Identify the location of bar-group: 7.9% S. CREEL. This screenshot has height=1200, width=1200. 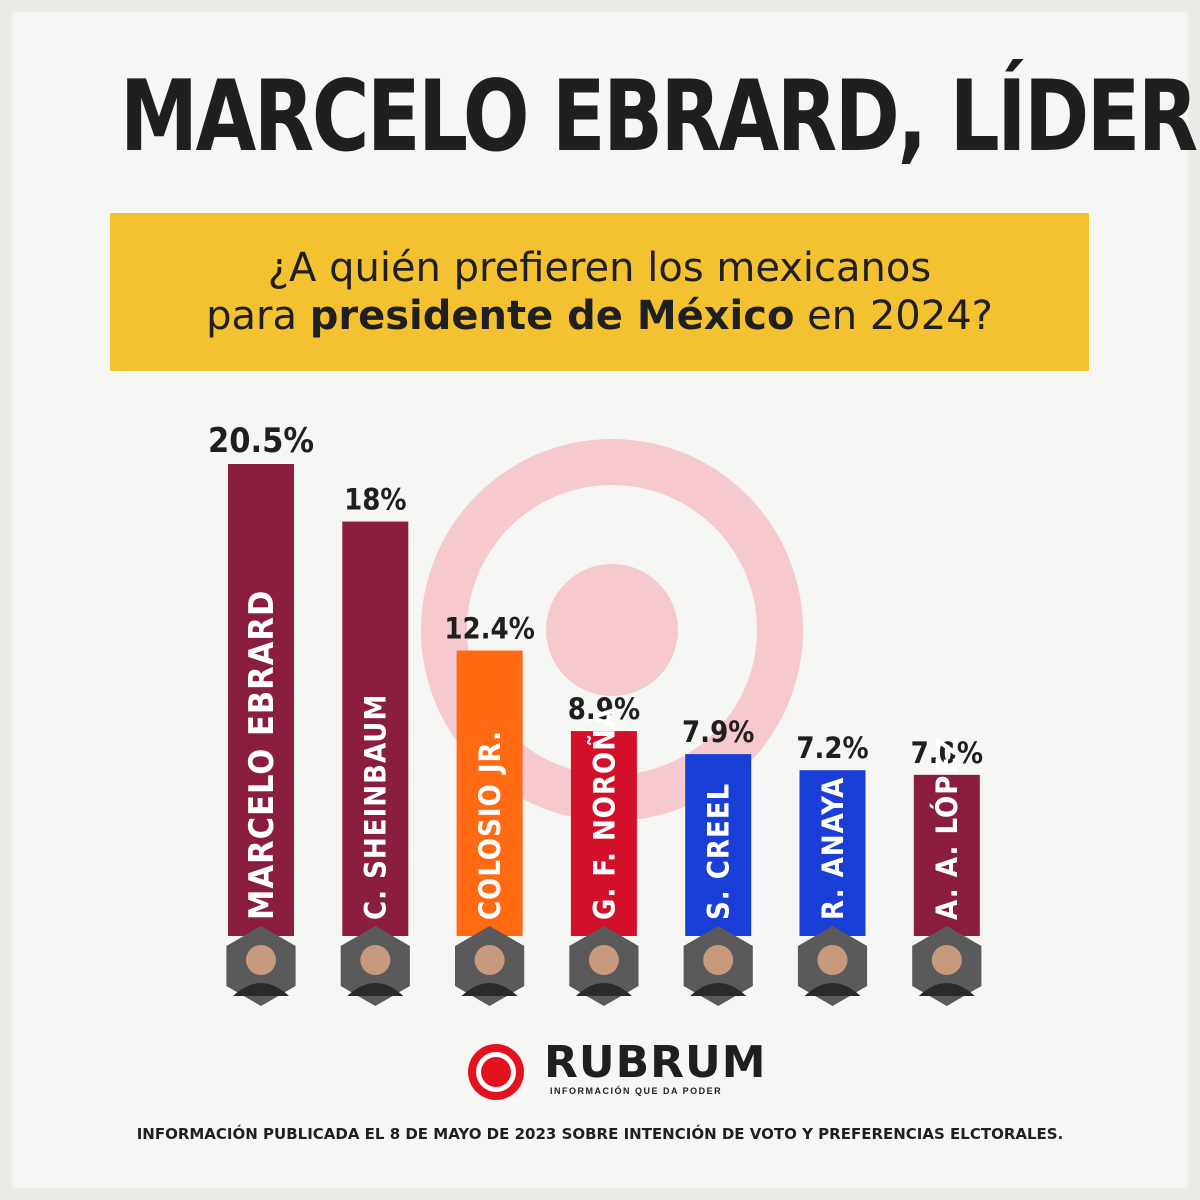
(718, 860).